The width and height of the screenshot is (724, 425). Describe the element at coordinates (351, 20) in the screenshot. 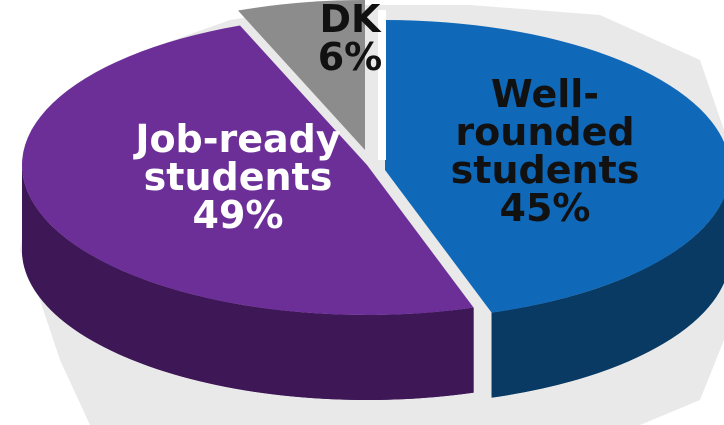

I see `slice-category-label-2: DK` at that location.